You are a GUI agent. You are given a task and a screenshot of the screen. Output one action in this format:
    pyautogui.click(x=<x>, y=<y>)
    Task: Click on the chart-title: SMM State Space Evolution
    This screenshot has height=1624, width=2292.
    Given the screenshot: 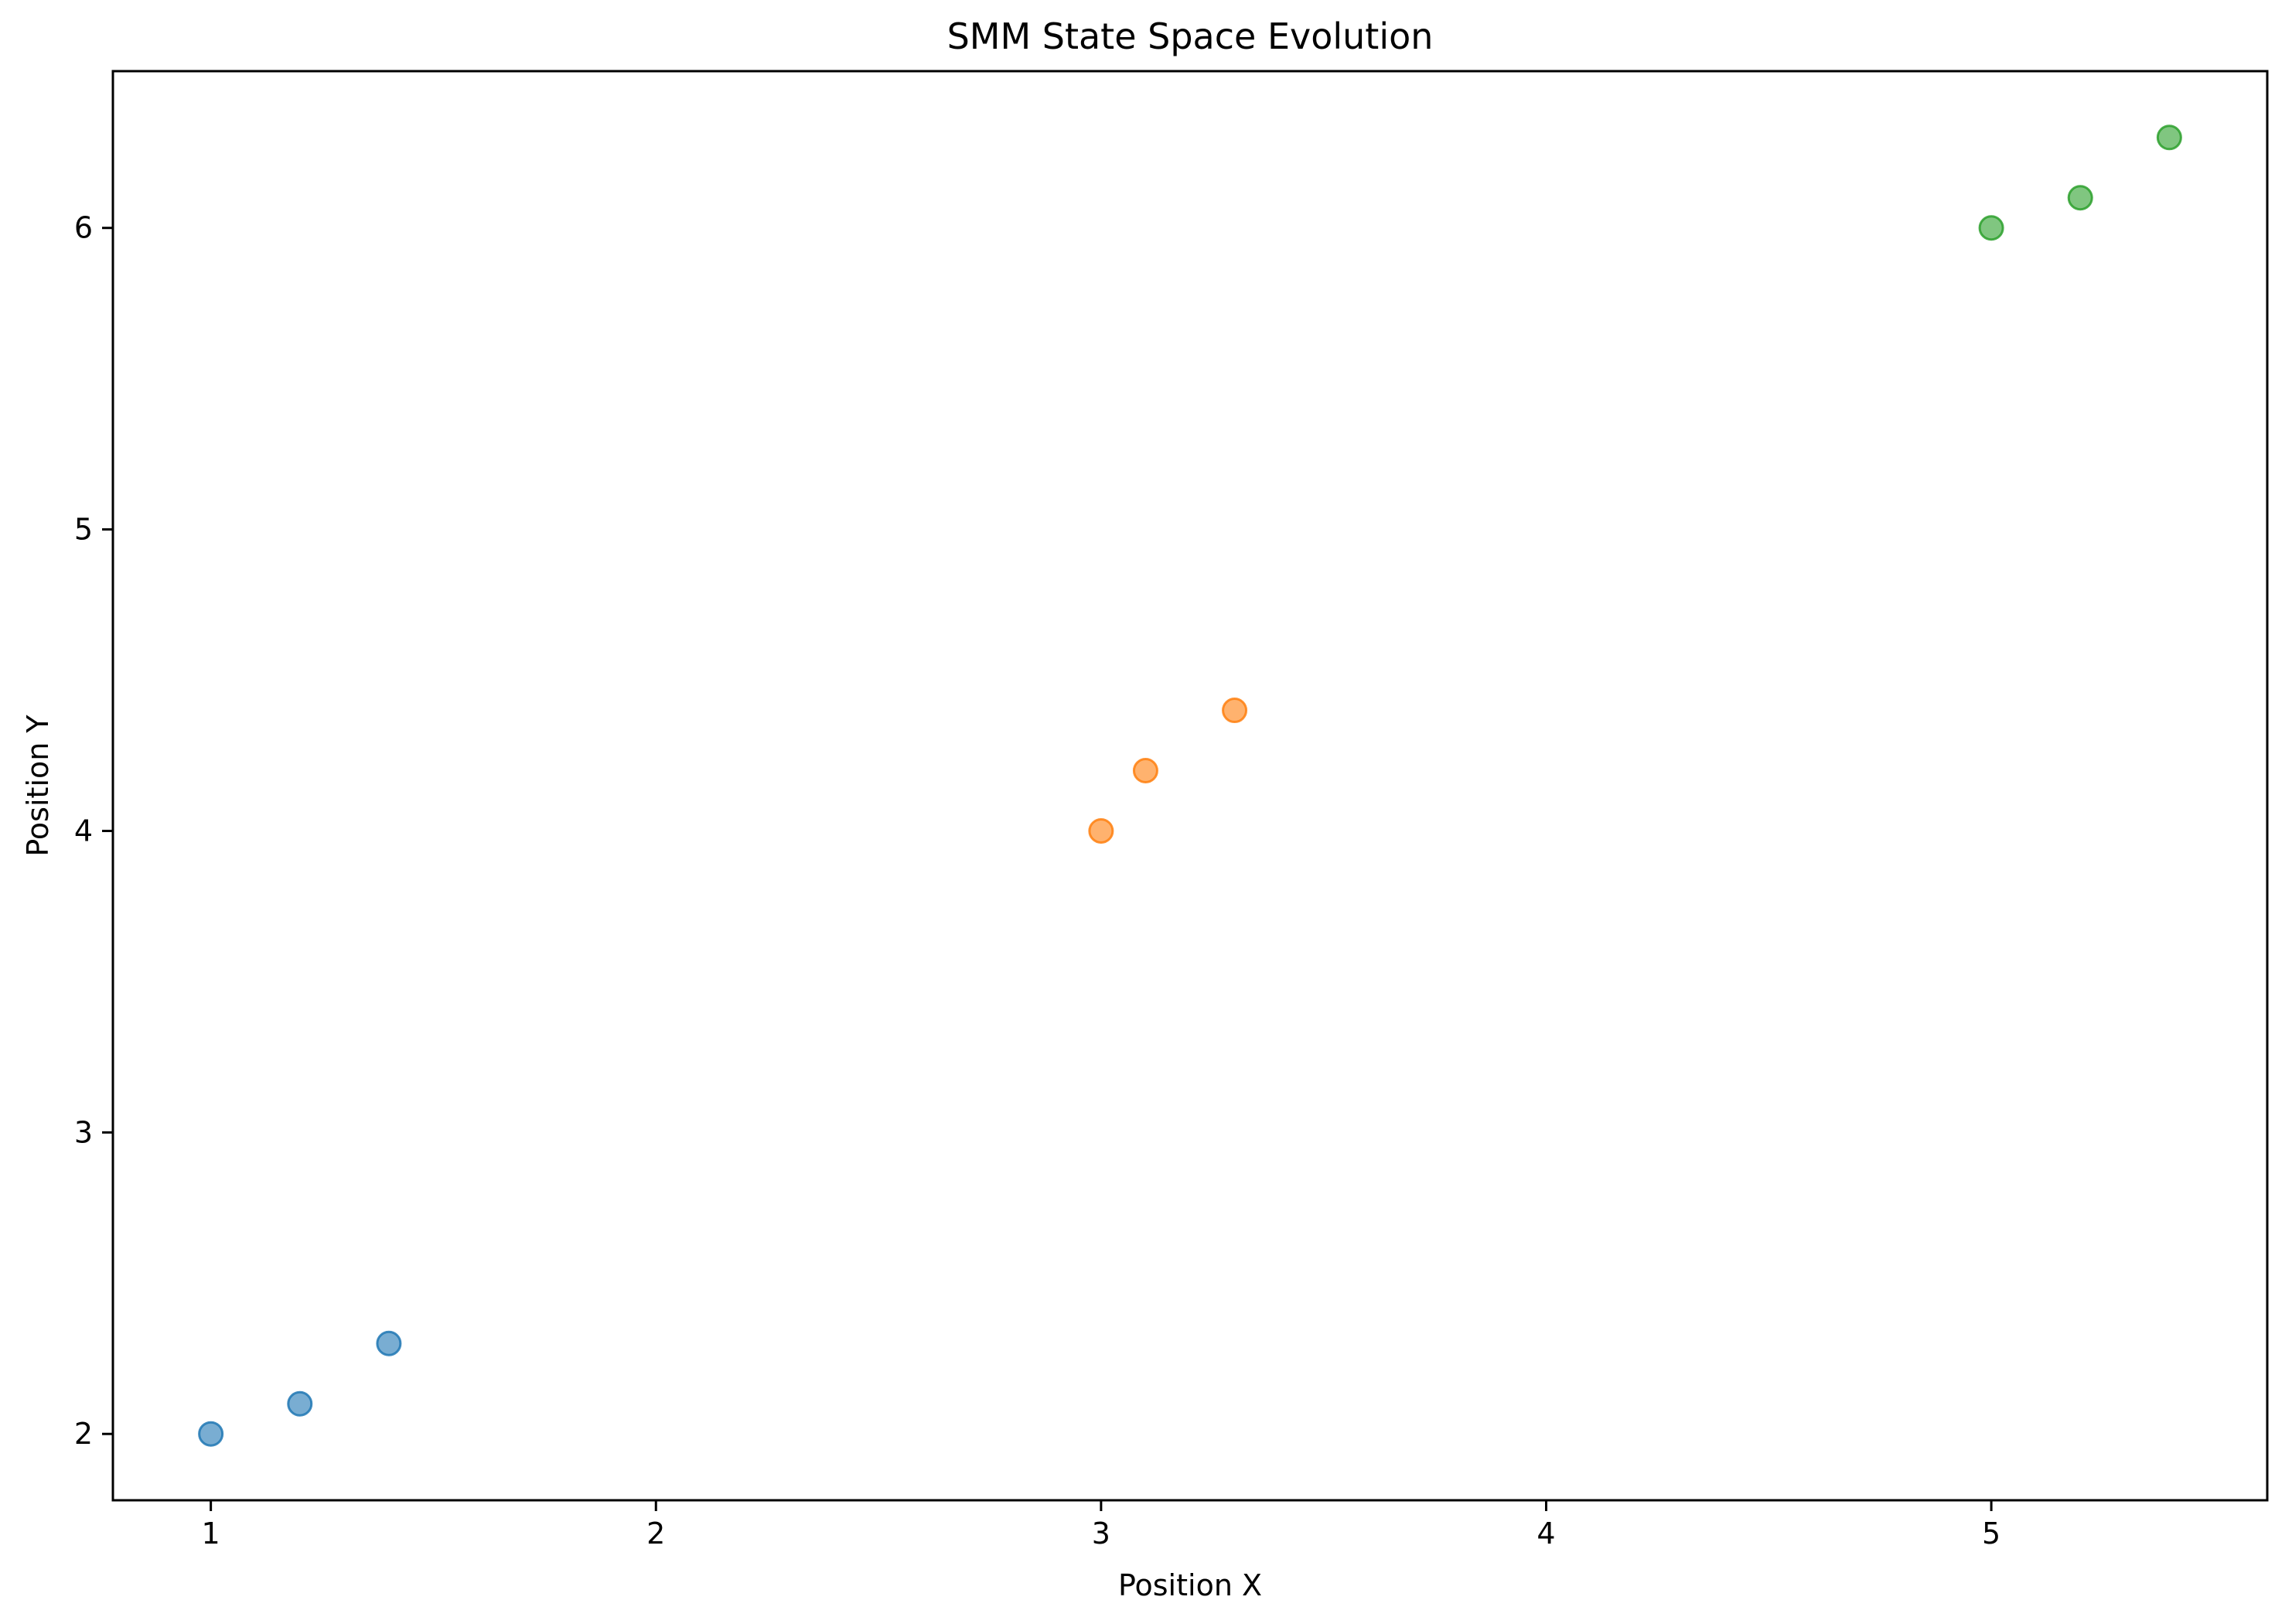 What is the action you would take?
    pyautogui.click(x=1190, y=36)
    